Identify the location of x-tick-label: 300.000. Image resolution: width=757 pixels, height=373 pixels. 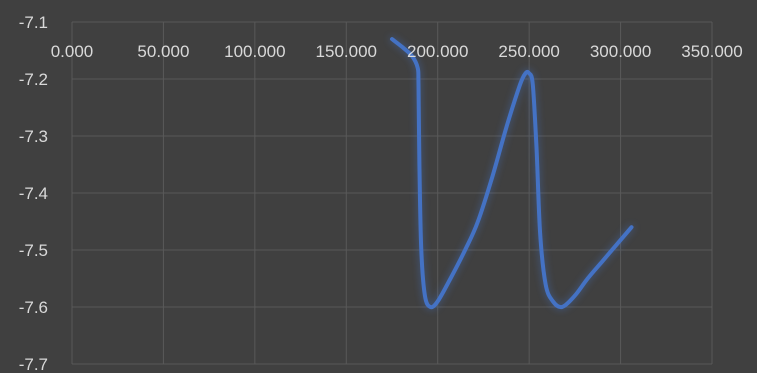
(620, 51).